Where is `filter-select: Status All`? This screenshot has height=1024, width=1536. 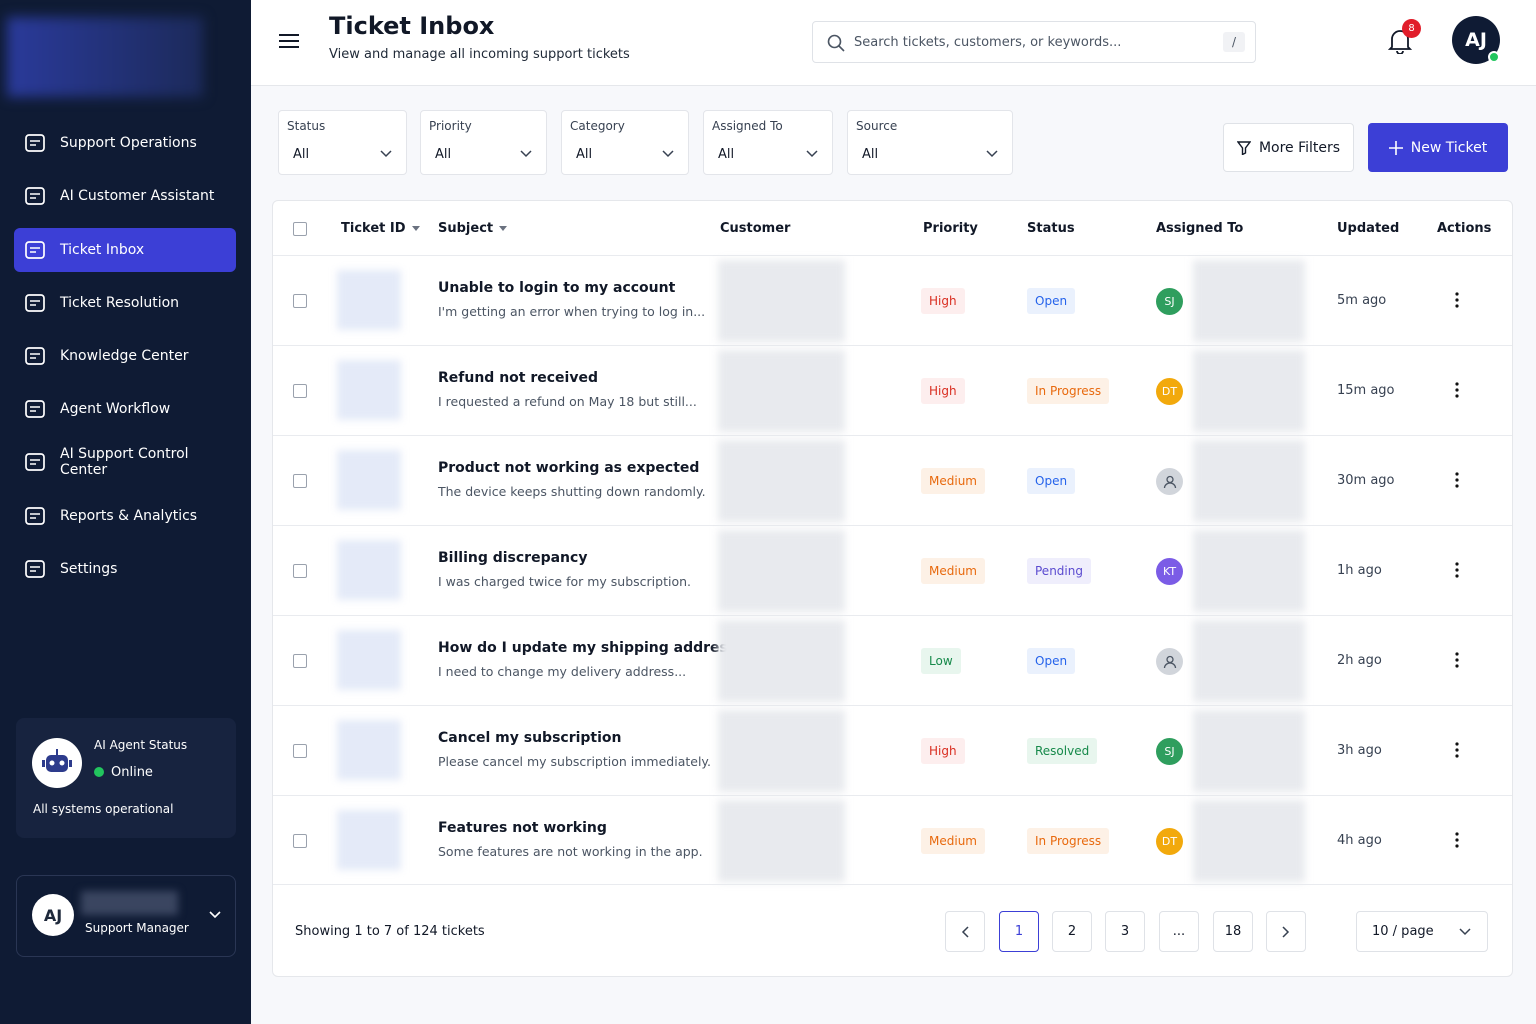 filter-select: Status All is located at coordinates (342, 142).